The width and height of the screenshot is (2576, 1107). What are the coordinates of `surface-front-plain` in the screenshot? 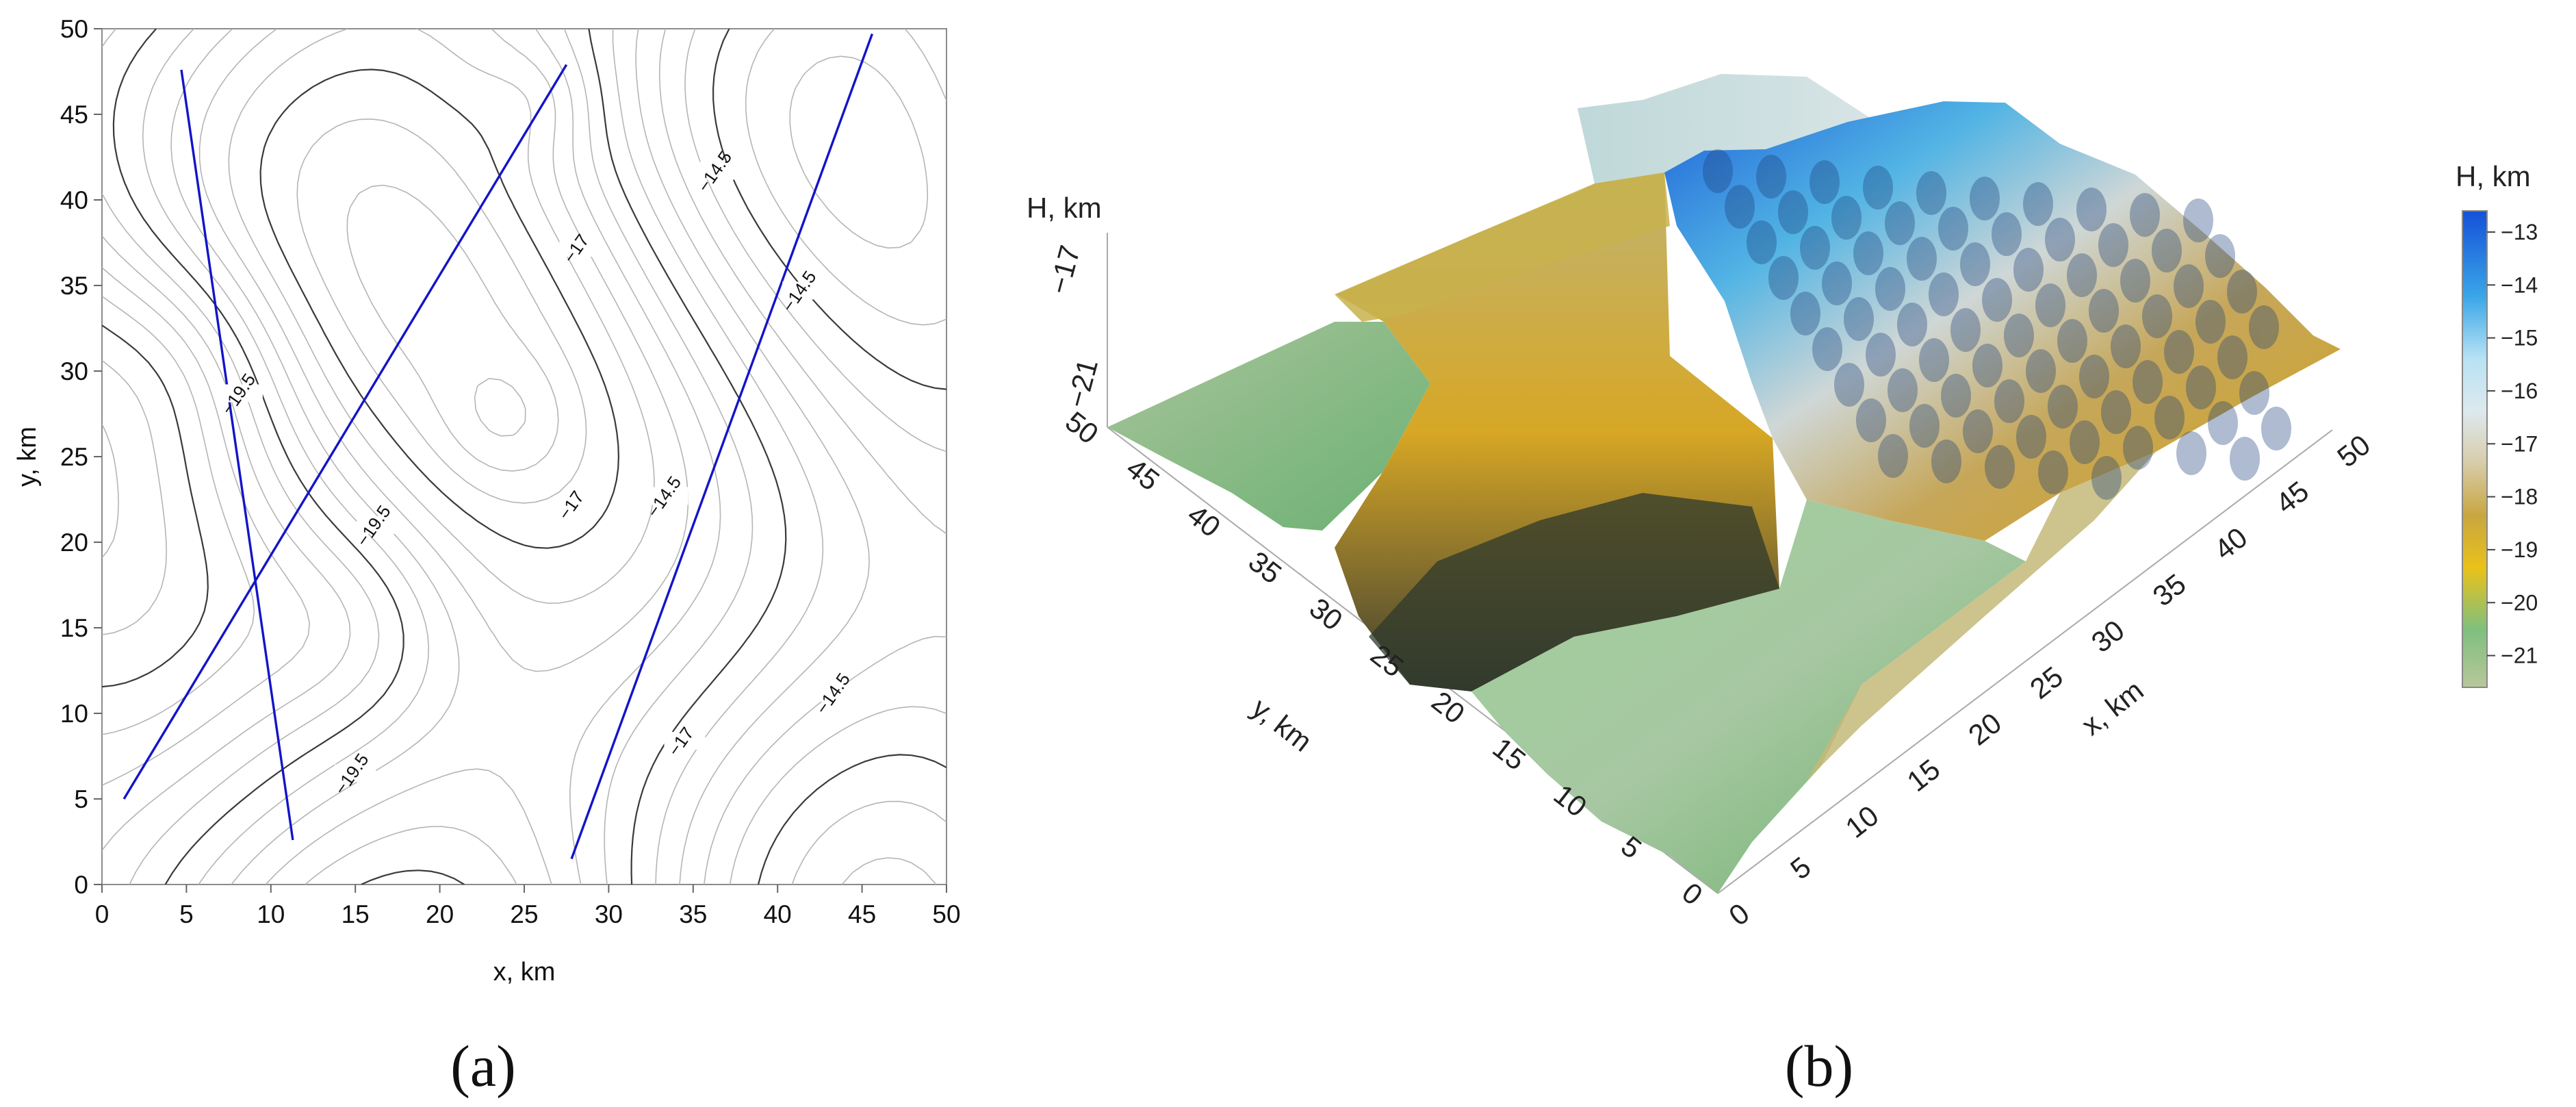 It's located at (1748, 697).